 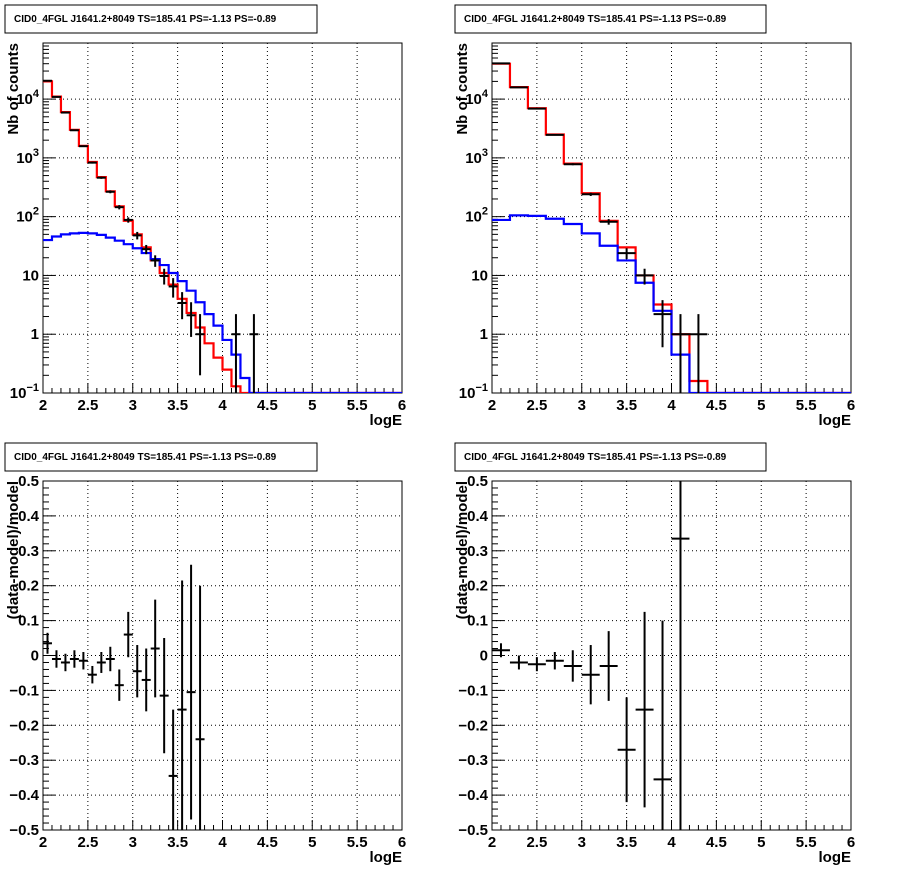 I want to click on model-total-histogram, so click(x=222, y=236).